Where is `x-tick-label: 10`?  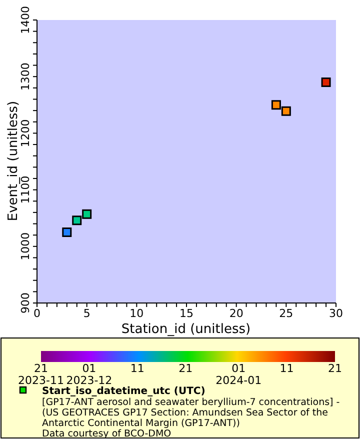 x-tick-label: 10 is located at coordinates (137, 313).